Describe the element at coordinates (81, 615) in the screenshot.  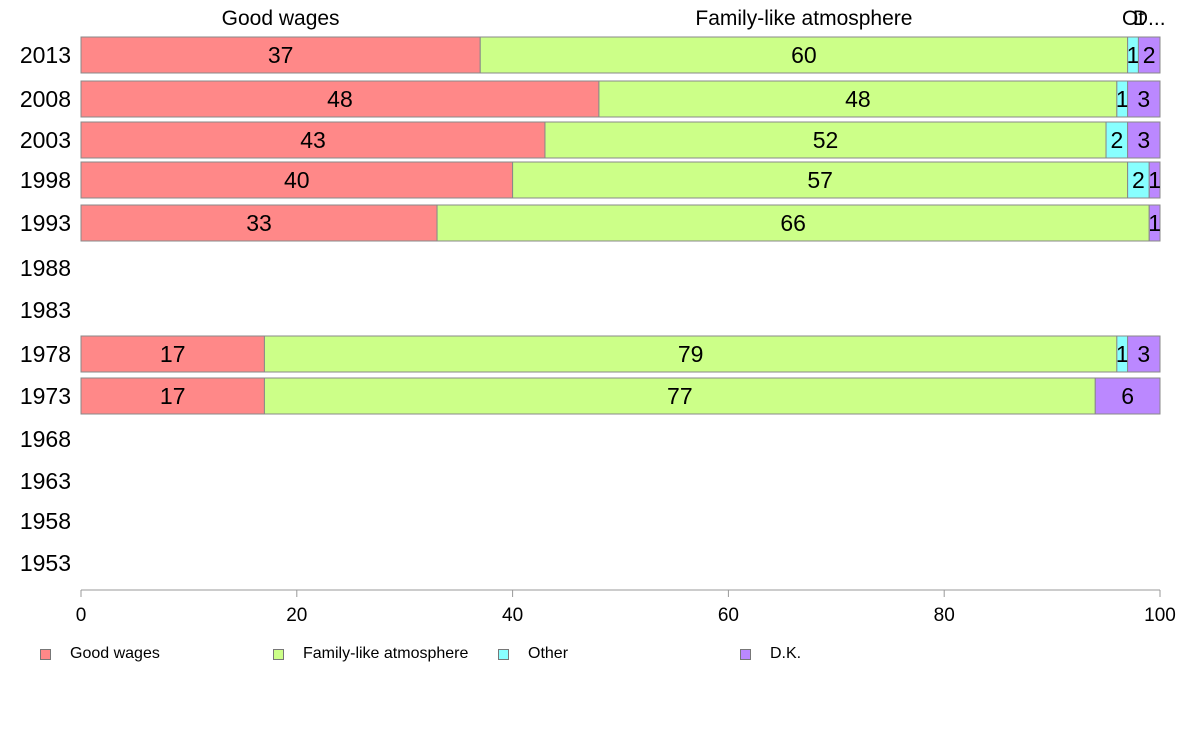
I see `x-tick-label: 0` at that location.